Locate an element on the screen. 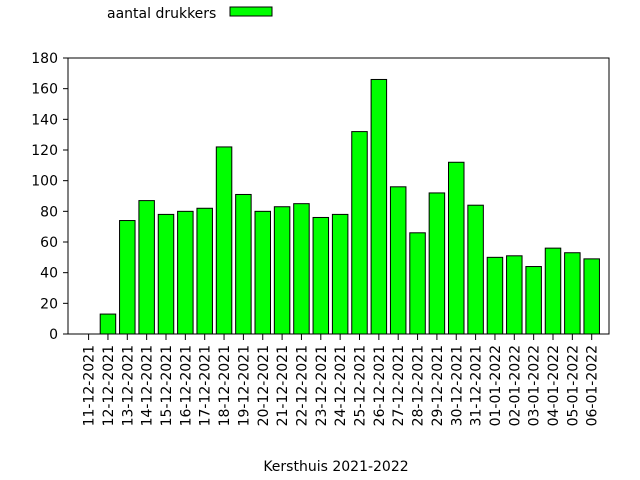 The height and width of the screenshot is (480, 640). x-tick-label: 16-12-2021 is located at coordinates (186, 385).